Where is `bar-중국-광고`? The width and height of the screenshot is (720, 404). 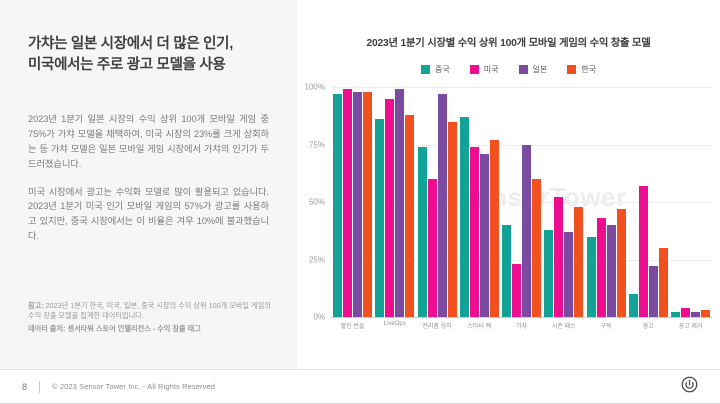 bar-중국-광고 is located at coordinates (633, 305).